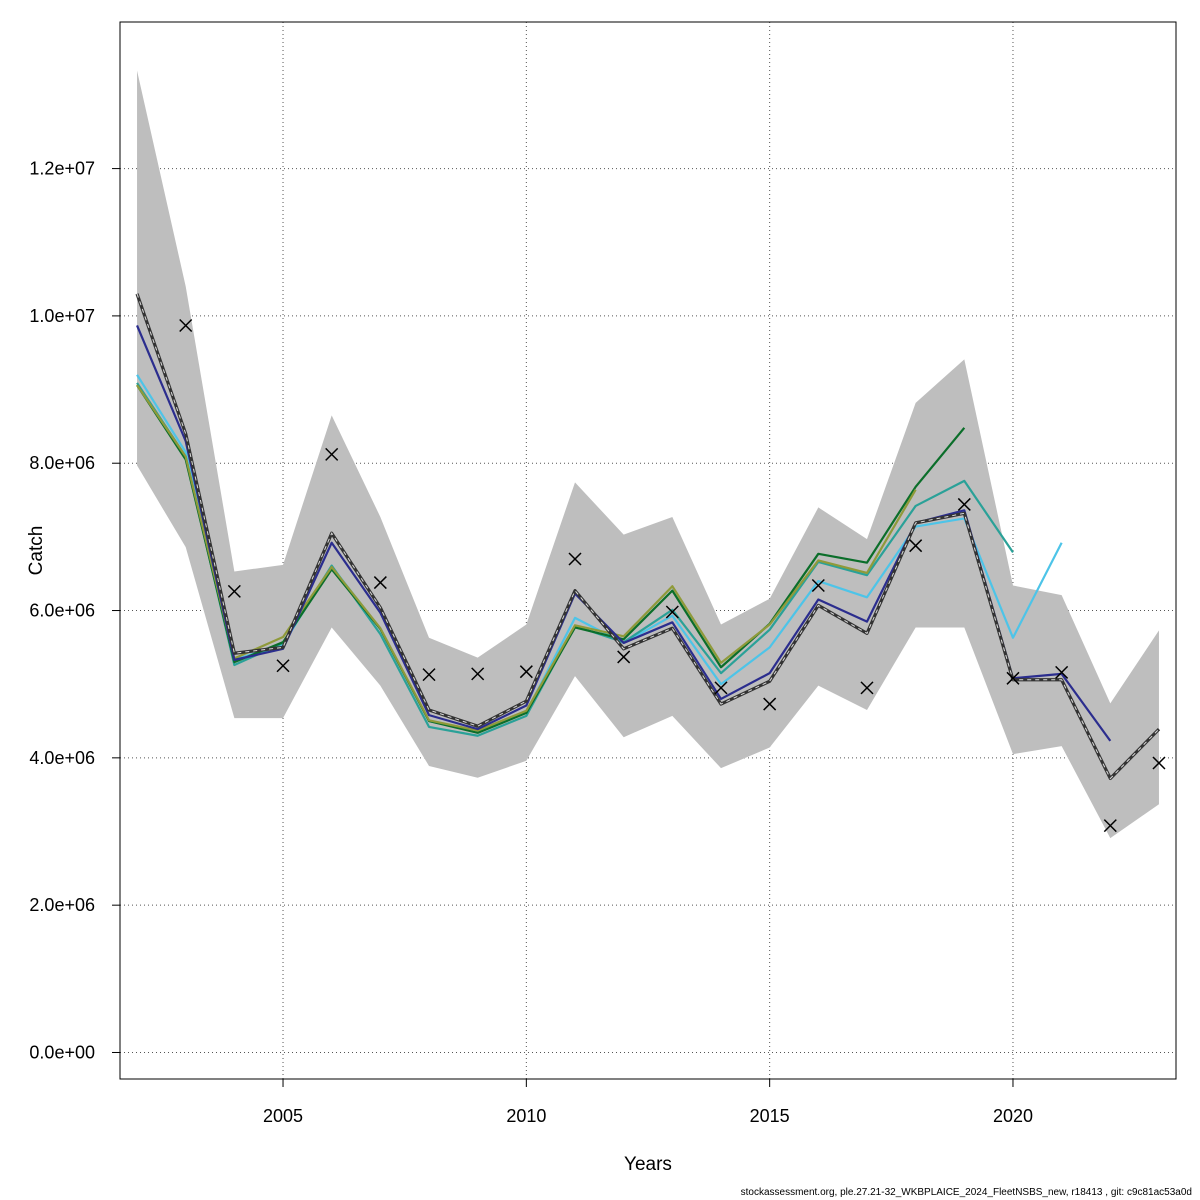 This screenshot has width=1200, height=1200. I want to click on y-tick-label: 2.0e+06, so click(62, 905).